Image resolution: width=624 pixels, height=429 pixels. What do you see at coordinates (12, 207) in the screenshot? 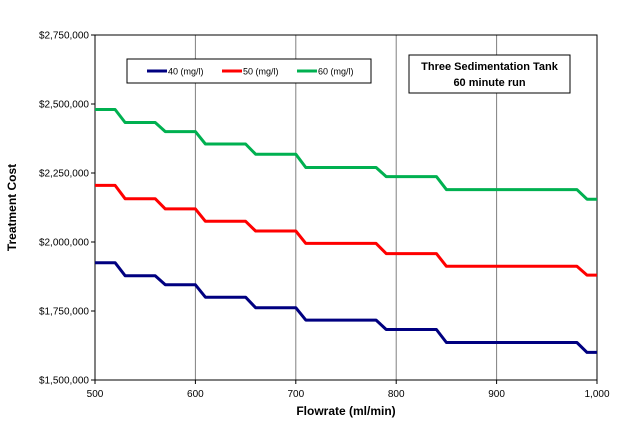
I see `y-axis-title: Treatment Cost` at bounding box center [12, 207].